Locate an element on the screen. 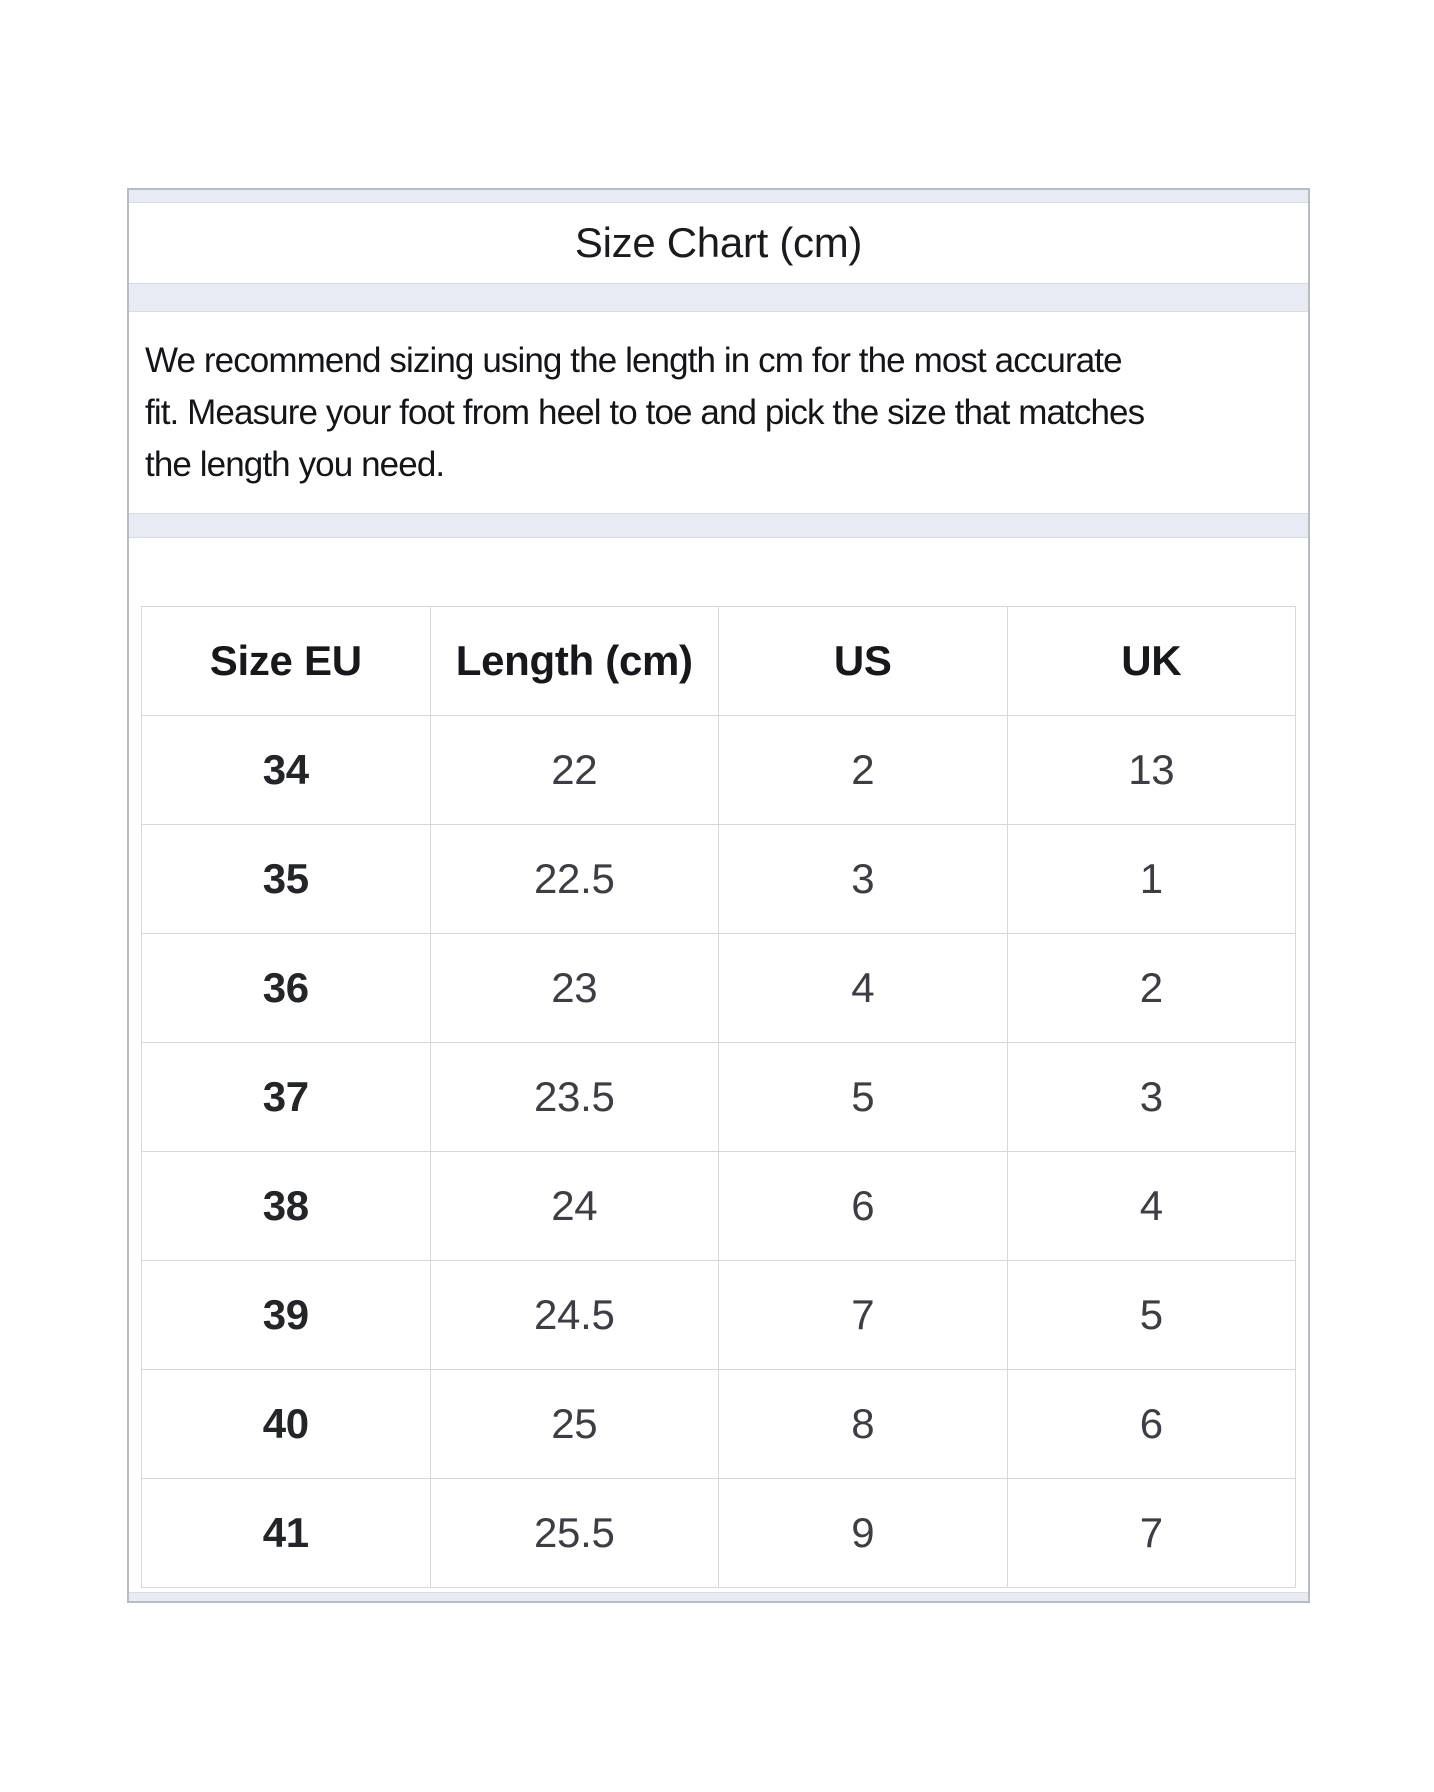 This screenshot has height=1792, width=1434. cell-us: 9 is located at coordinates (863, 1533).